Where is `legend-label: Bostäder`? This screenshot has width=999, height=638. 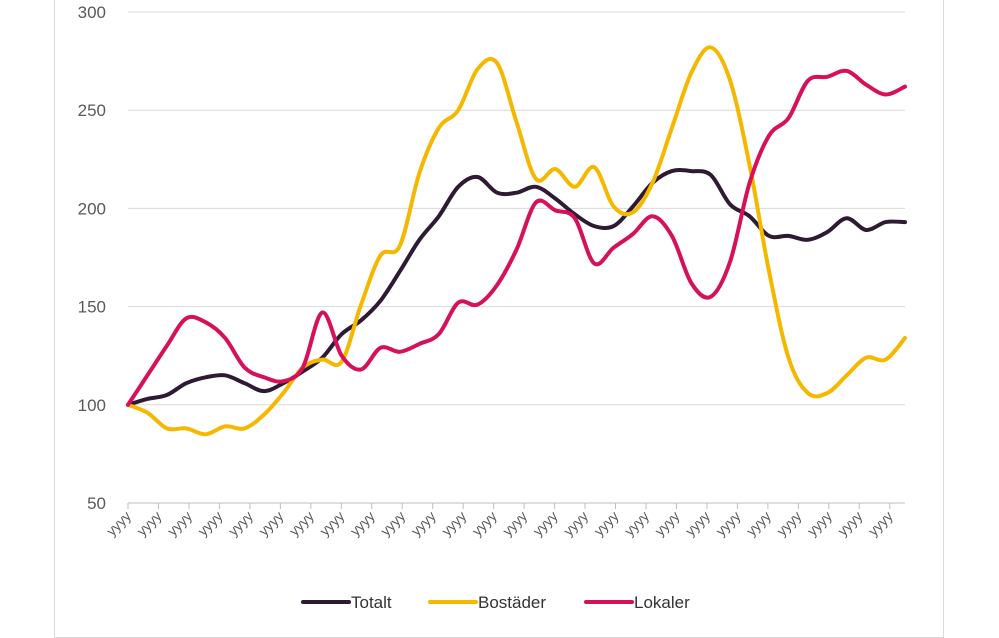 legend-label: Bostäder is located at coordinates (512, 602).